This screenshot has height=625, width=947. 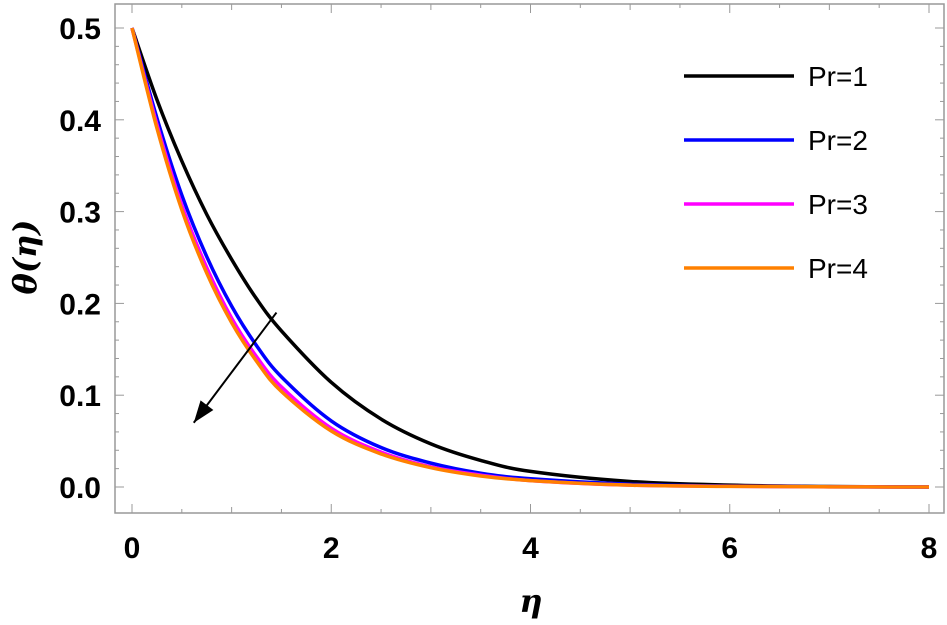 What do you see at coordinates (331, 548) in the screenshot?
I see `x-tick-label: 2` at bounding box center [331, 548].